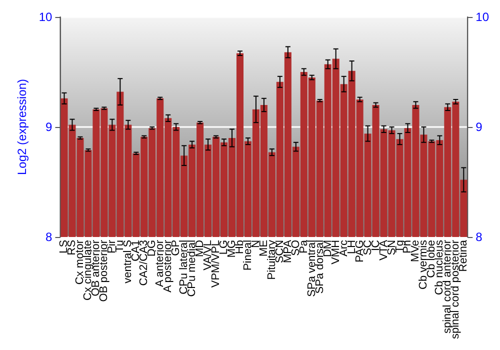  Describe the element at coordinates (464, 255) in the screenshot. I see `x-tick-label: Retina` at that location.